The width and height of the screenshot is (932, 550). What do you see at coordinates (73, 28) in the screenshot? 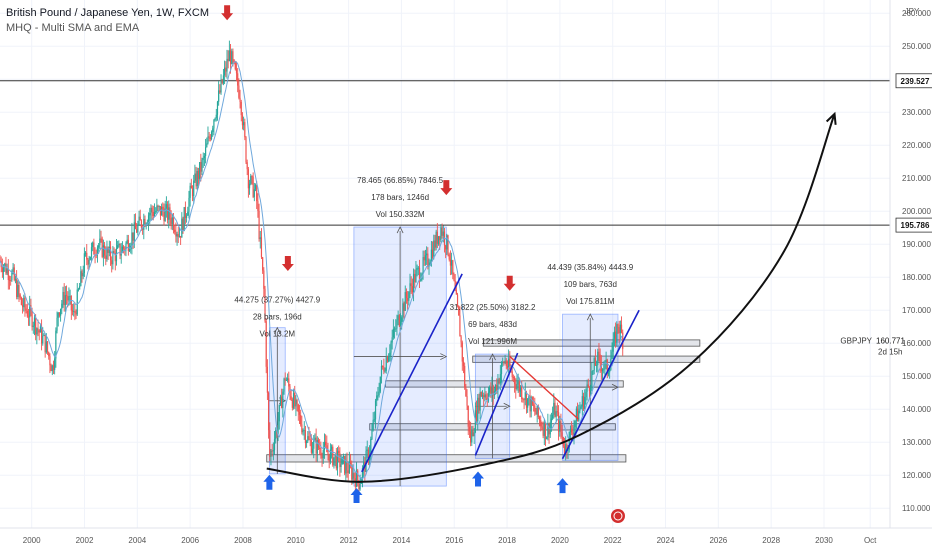
I see `indicator-title: MHQ - Multi SMA and EMA` at bounding box center [73, 28].